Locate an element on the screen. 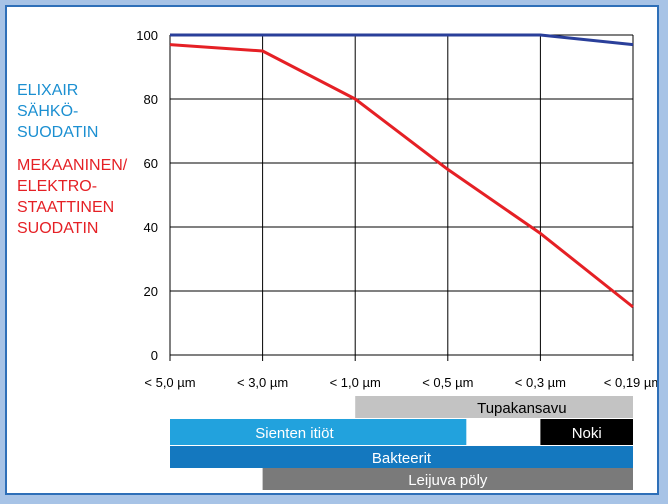 This screenshot has width=668, height=504. band-noki-label: Noki is located at coordinates (587, 433).